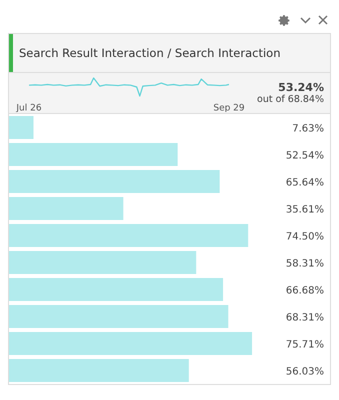 The height and width of the screenshot is (400, 339). I want to click on data-label: 65.64%, so click(305, 183).